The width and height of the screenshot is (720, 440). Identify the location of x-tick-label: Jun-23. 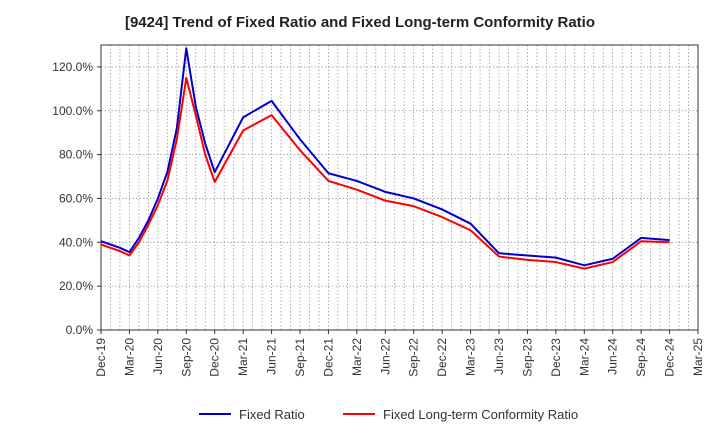
(499, 356).